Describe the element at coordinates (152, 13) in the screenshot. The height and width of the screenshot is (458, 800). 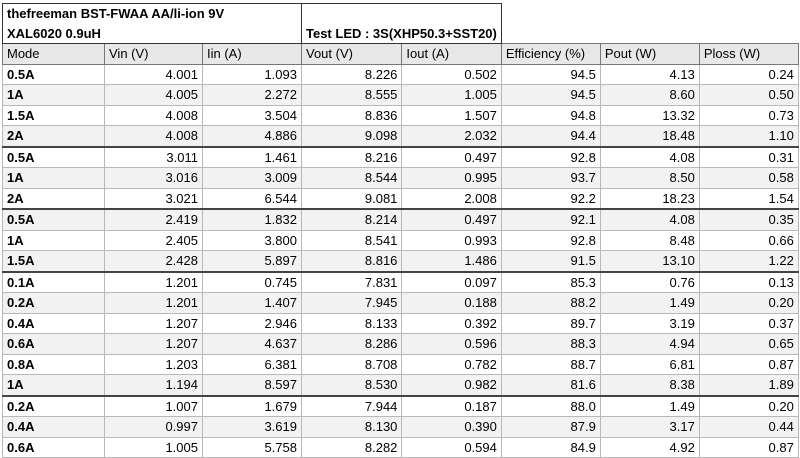
I see `title: thefreeman BST-FWAA AA/li-ion 9V` at that location.